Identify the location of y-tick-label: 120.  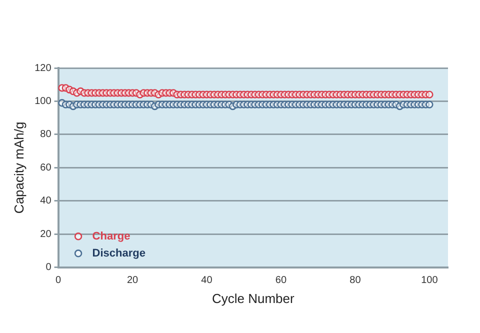
(43, 68).